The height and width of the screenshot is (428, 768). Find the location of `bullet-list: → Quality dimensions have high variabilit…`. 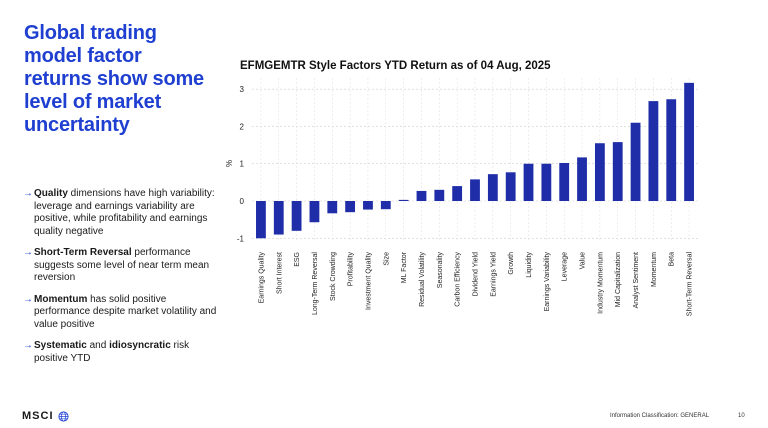

bullet-list: → Quality dimensions have high variabilit… is located at coordinates (123, 281).